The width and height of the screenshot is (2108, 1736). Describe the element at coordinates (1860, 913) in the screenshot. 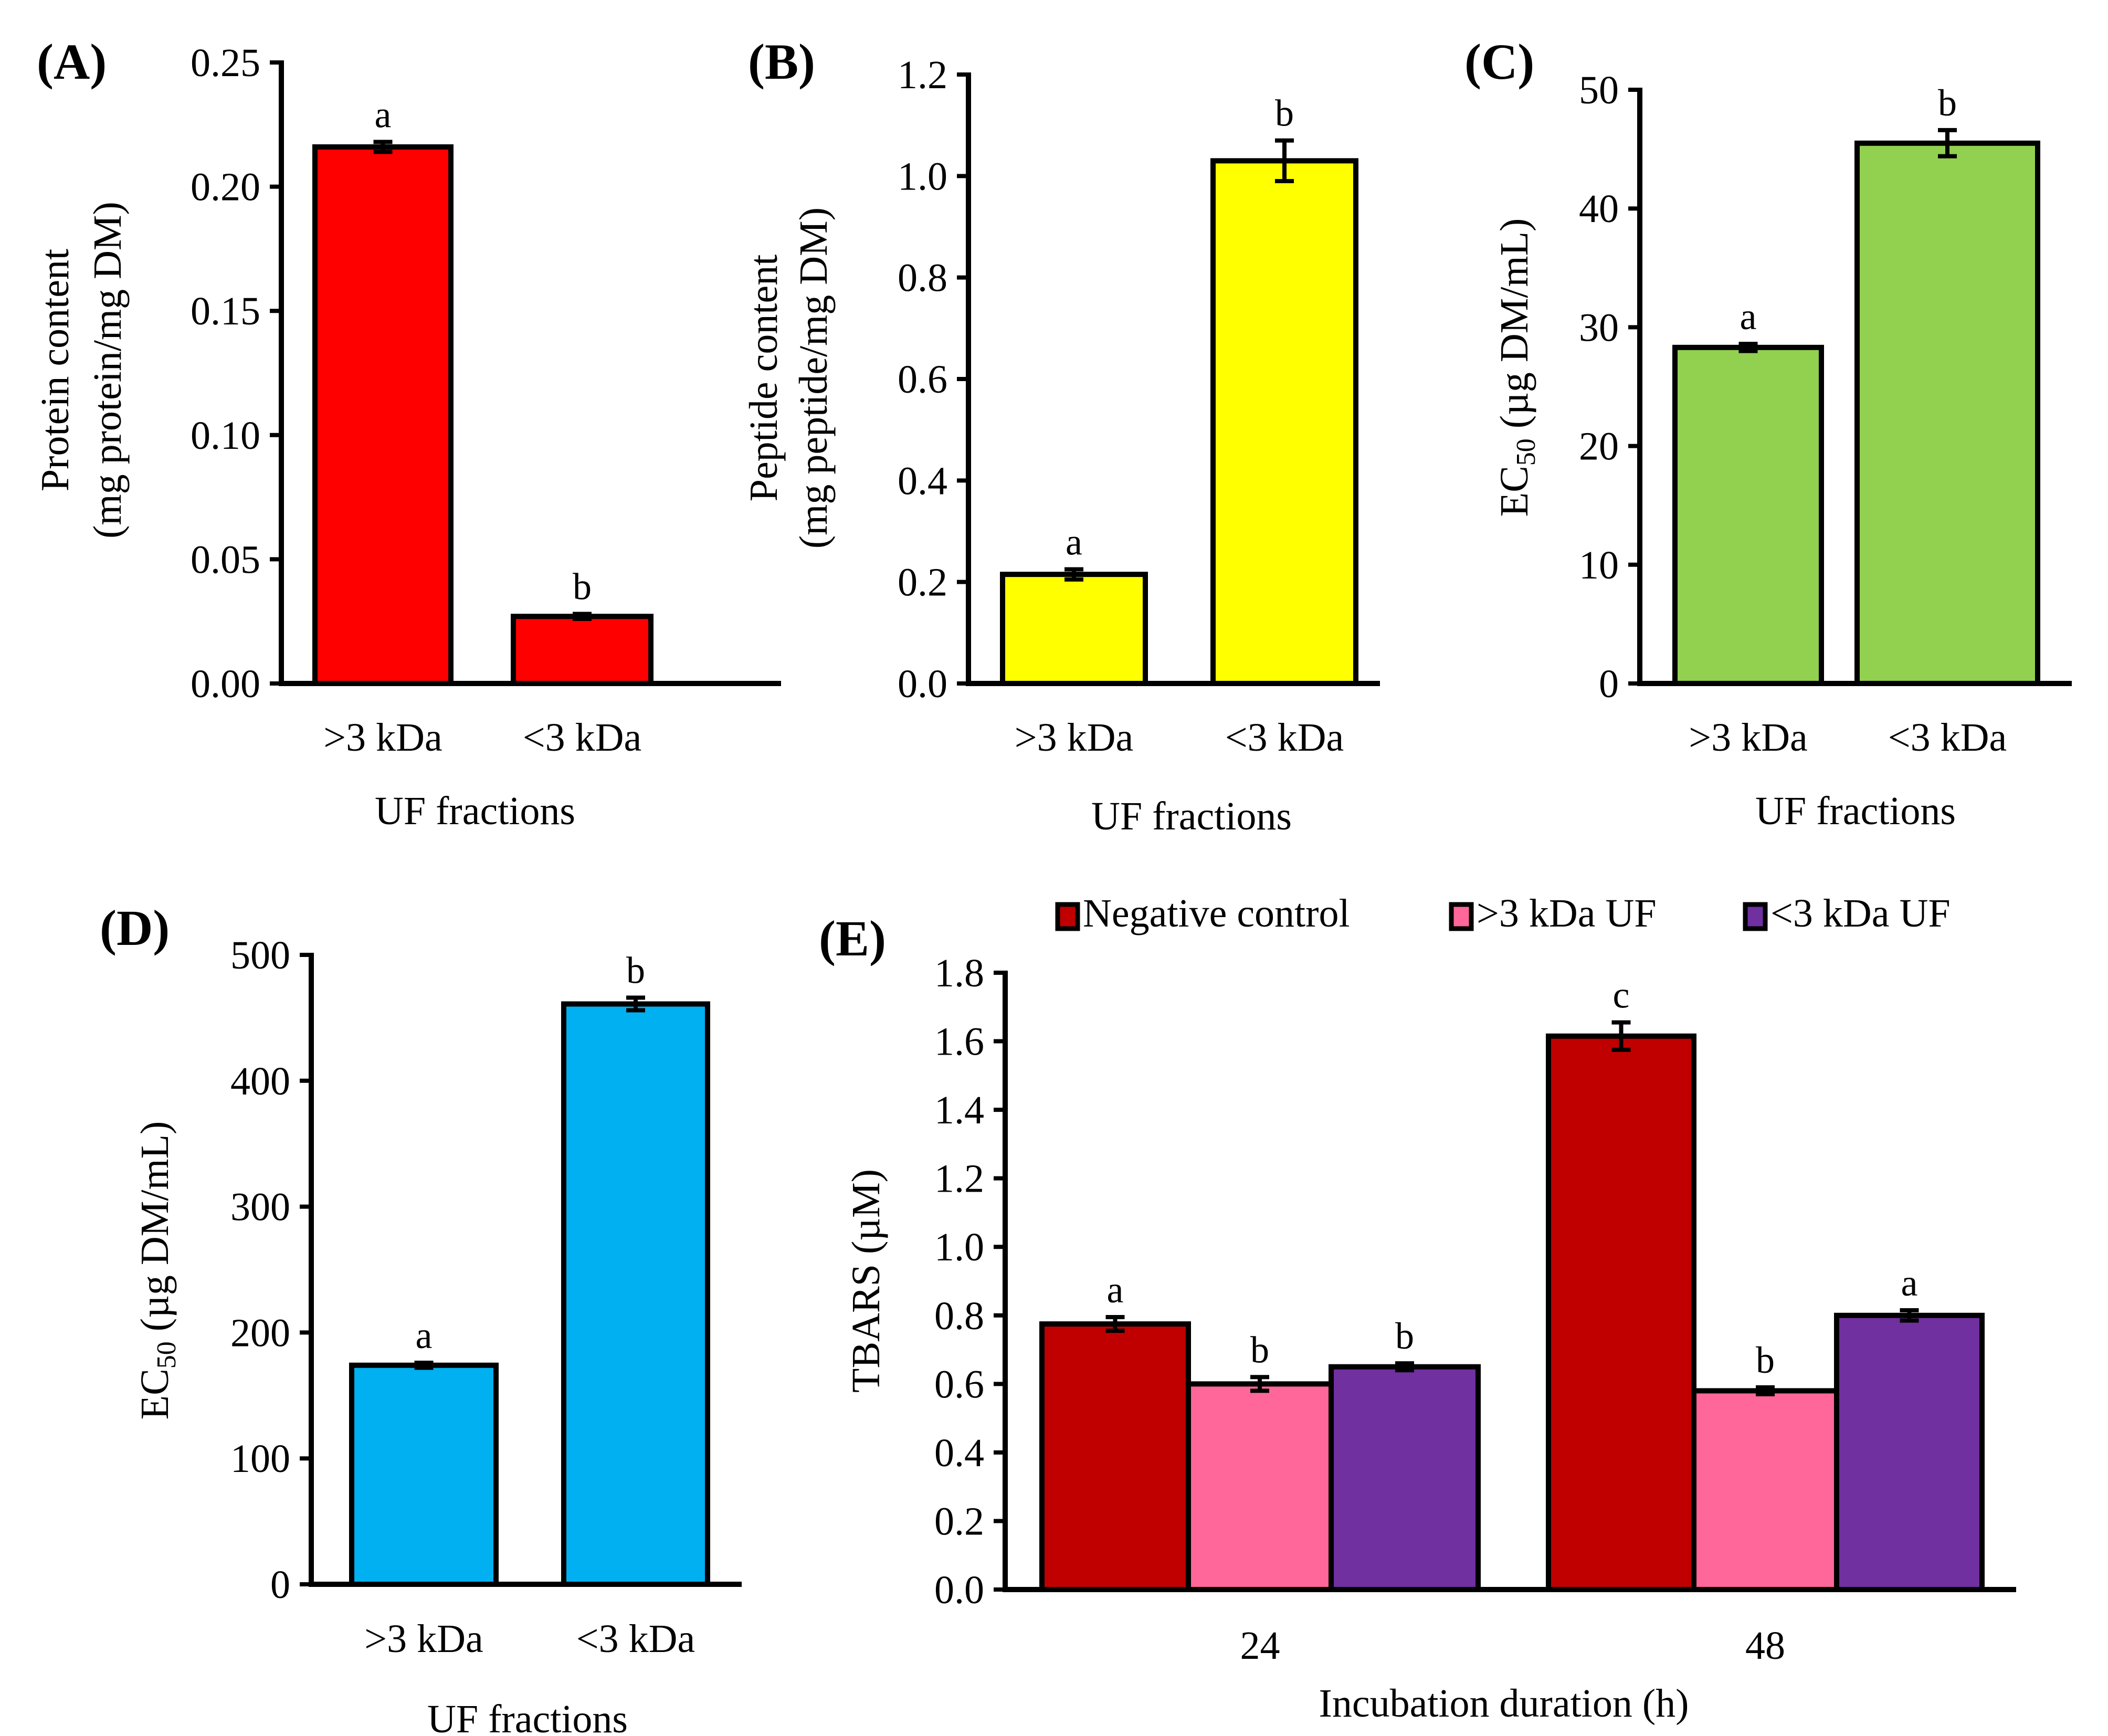

I see `legend-label: <3 kDa UF` at that location.